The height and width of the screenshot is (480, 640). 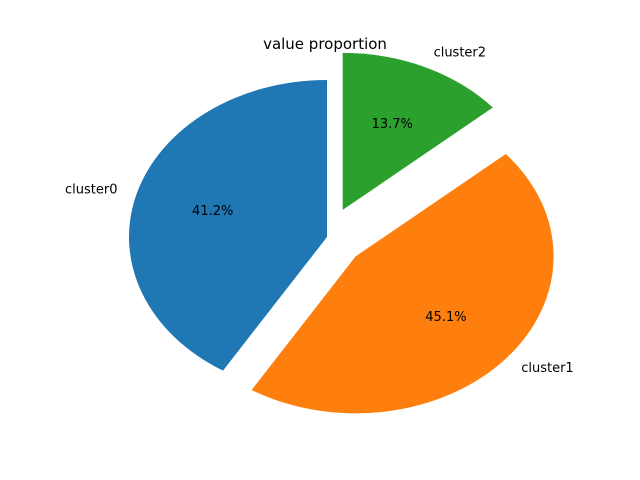 What do you see at coordinates (547, 368) in the screenshot?
I see `pie-category-label-cluster1: cluster1` at bounding box center [547, 368].